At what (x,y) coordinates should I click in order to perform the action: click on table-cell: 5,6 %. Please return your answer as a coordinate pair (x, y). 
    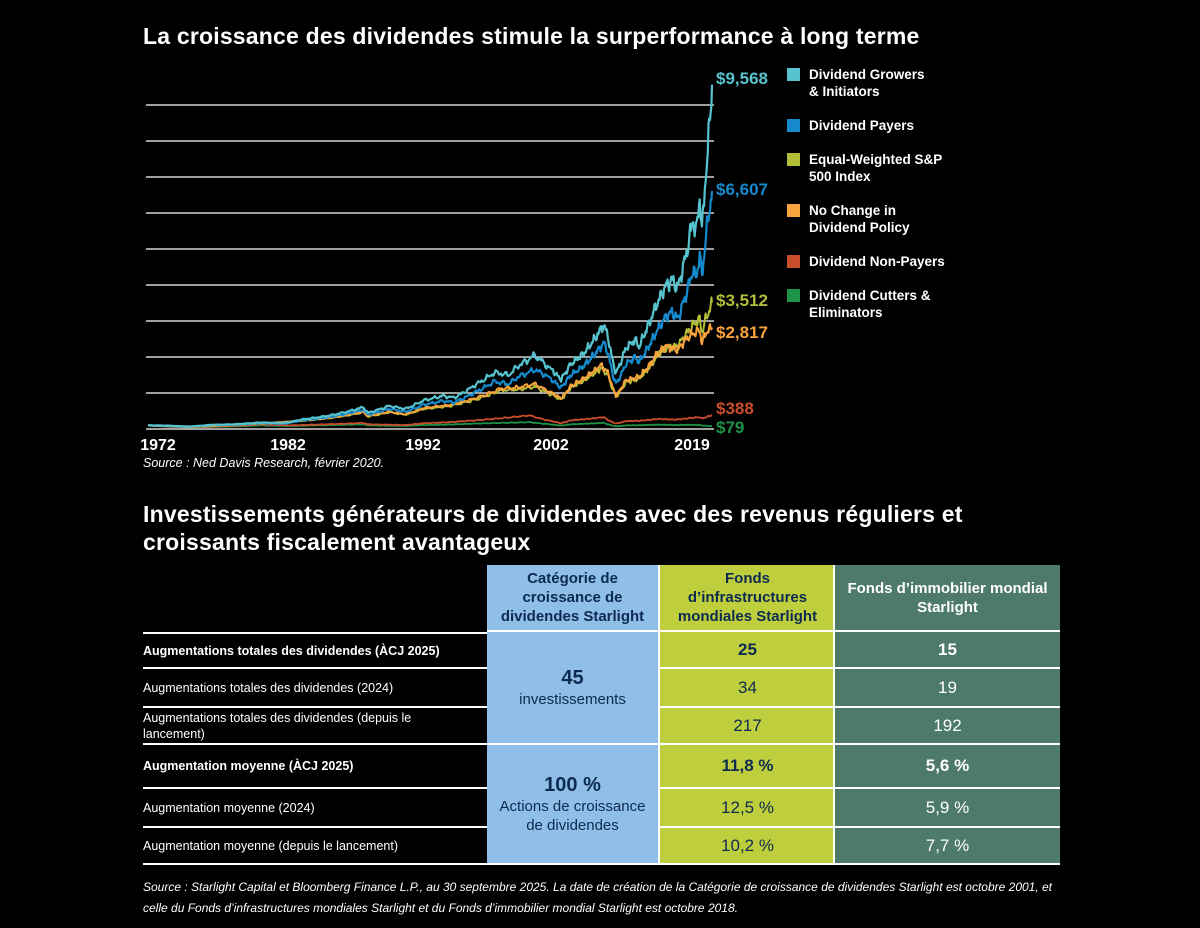
    Looking at the image, I should click on (947, 767).